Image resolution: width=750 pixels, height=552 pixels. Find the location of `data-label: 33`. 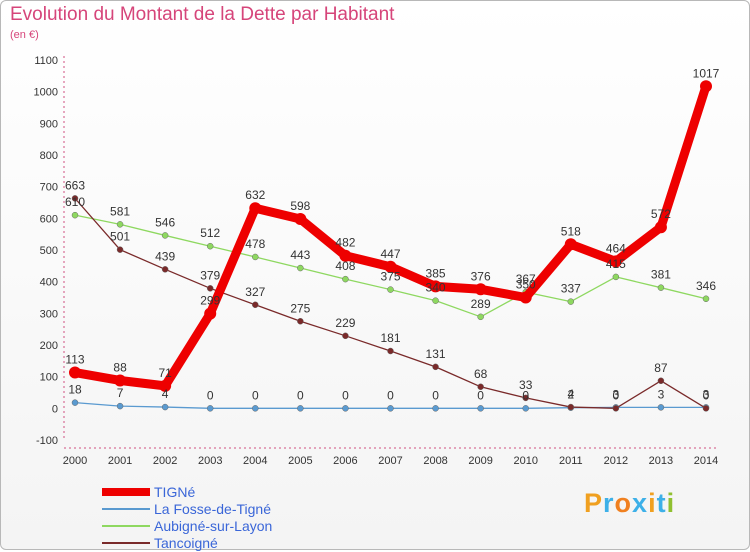

data-label: 33 is located at coordinates (526, 385).